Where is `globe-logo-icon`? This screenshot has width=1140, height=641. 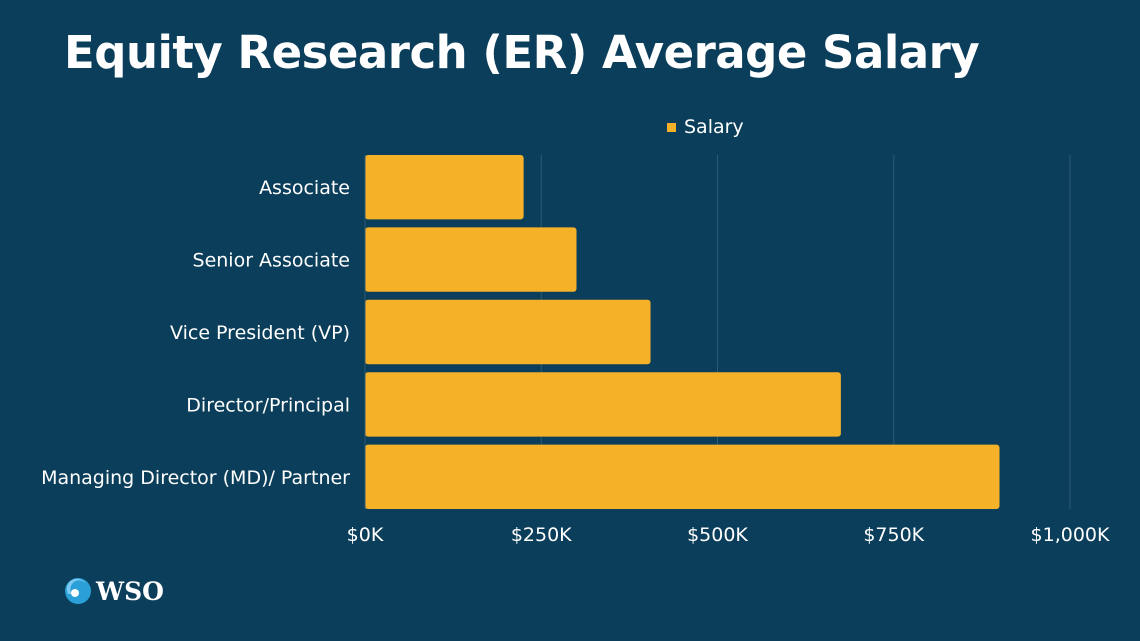
globe-logo-icon is located at coordinates (78, 591).